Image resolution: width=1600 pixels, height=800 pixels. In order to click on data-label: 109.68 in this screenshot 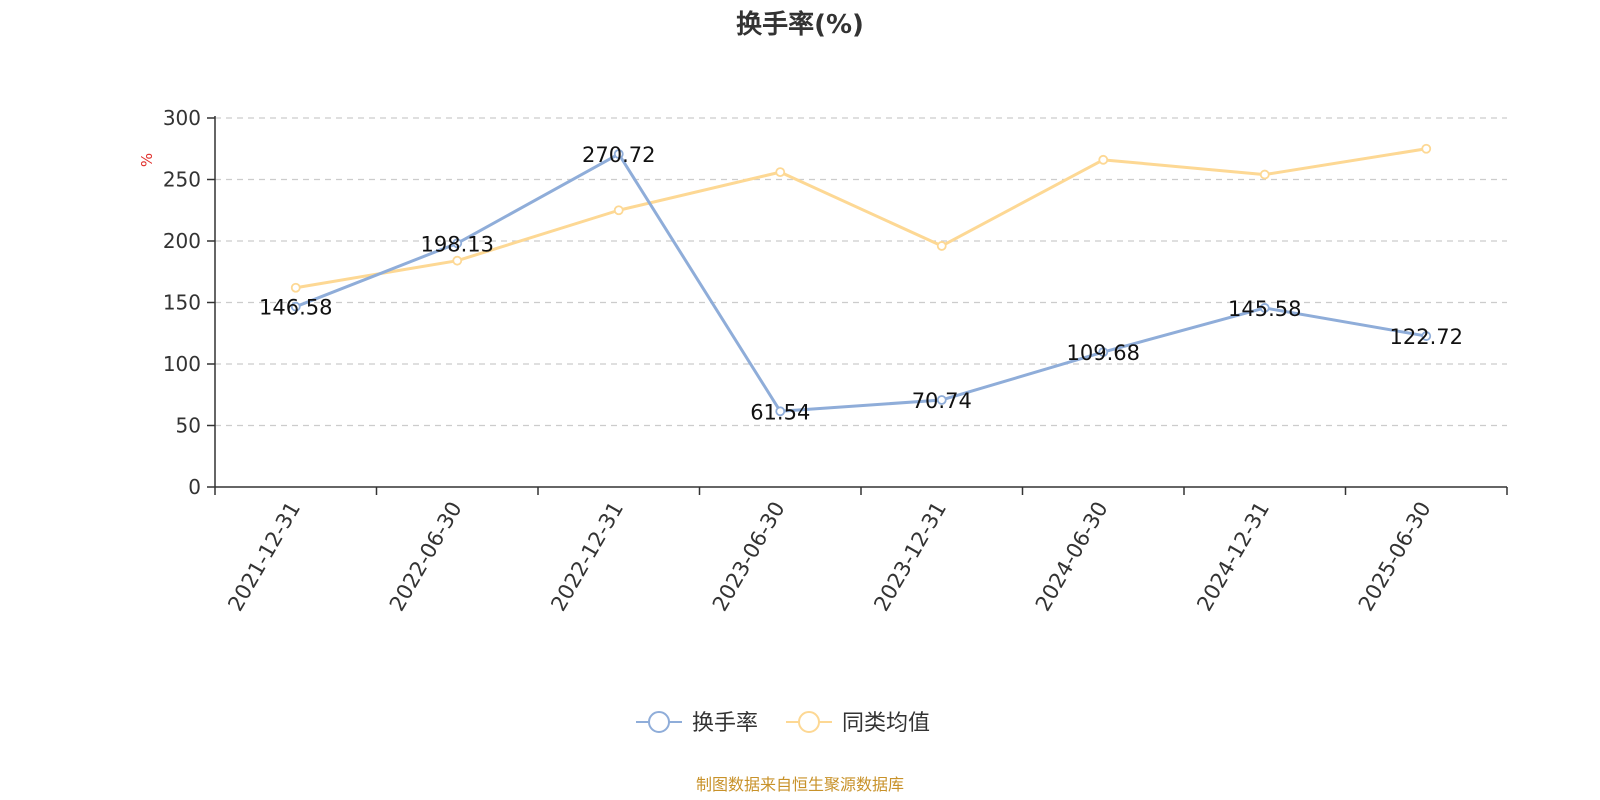, I will do `click(1103, 353)`.